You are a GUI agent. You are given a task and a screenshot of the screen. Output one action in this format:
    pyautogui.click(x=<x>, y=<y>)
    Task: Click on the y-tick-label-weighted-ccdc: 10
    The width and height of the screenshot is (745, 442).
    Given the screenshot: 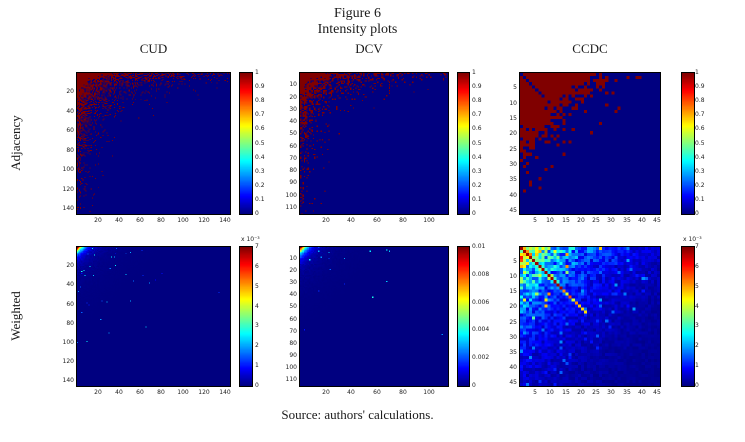 What is the action you would take?
    pyautogui.click(x=513, y=276)
    